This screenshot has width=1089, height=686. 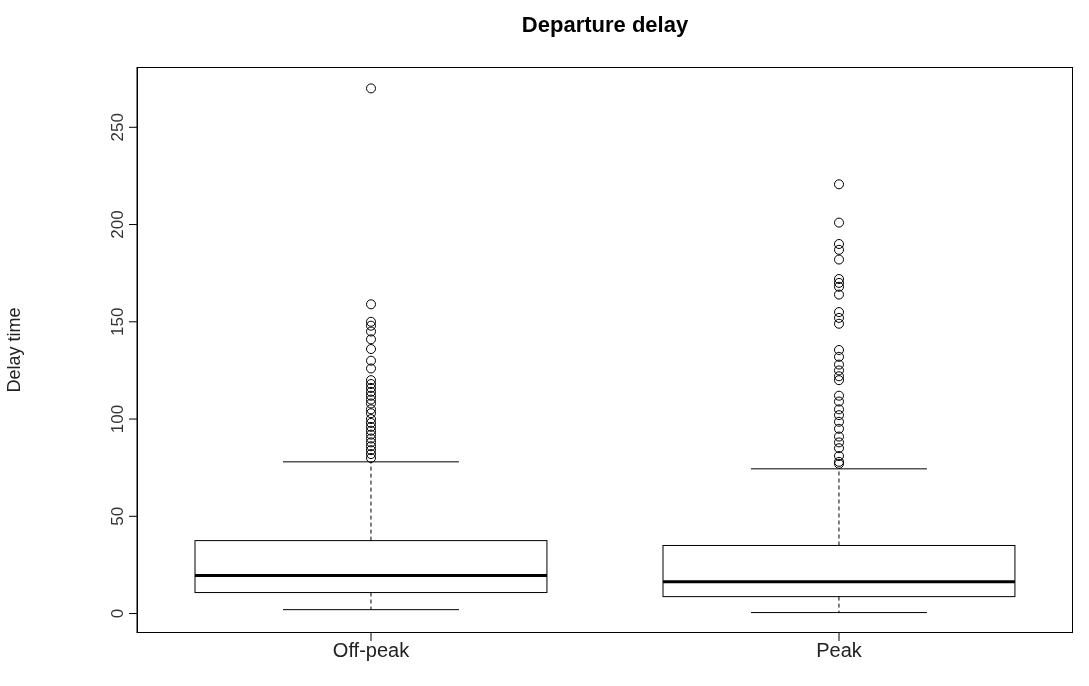 What do you see at coordinates (117, 516) in the screenshot?
I see `y-tick-label: 50` at bounding box center [117, 516].